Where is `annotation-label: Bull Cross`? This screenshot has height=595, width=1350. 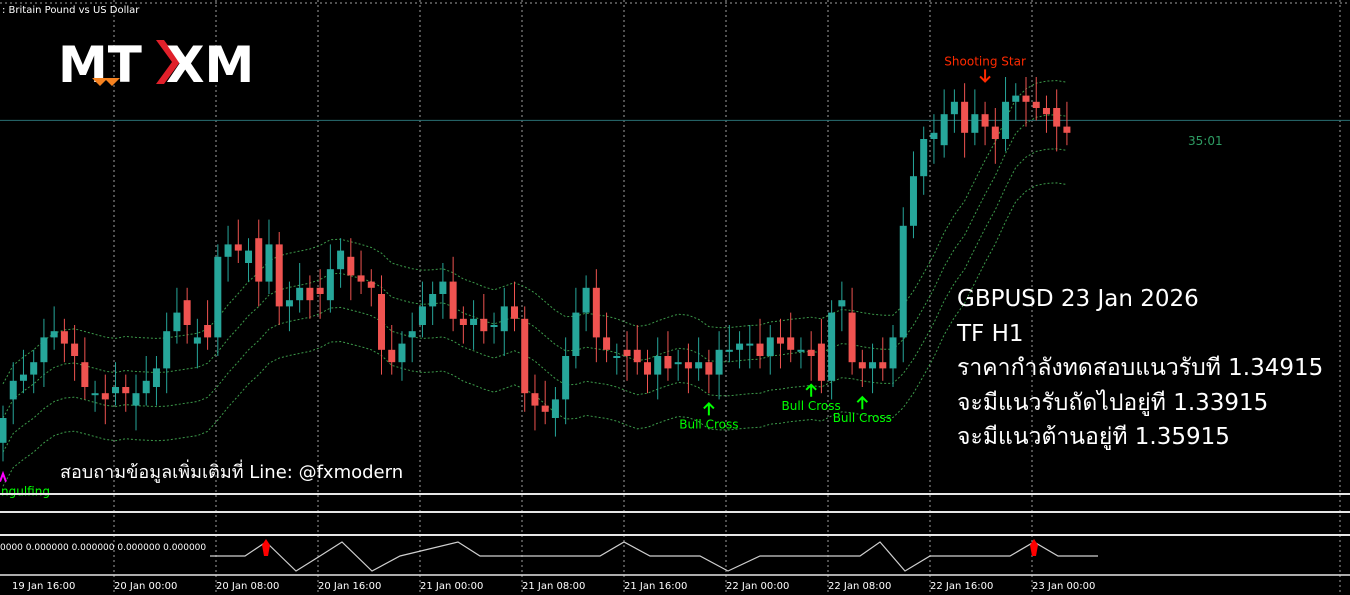
annotation-label: Bull Cross is located at coordinates (862, 418).